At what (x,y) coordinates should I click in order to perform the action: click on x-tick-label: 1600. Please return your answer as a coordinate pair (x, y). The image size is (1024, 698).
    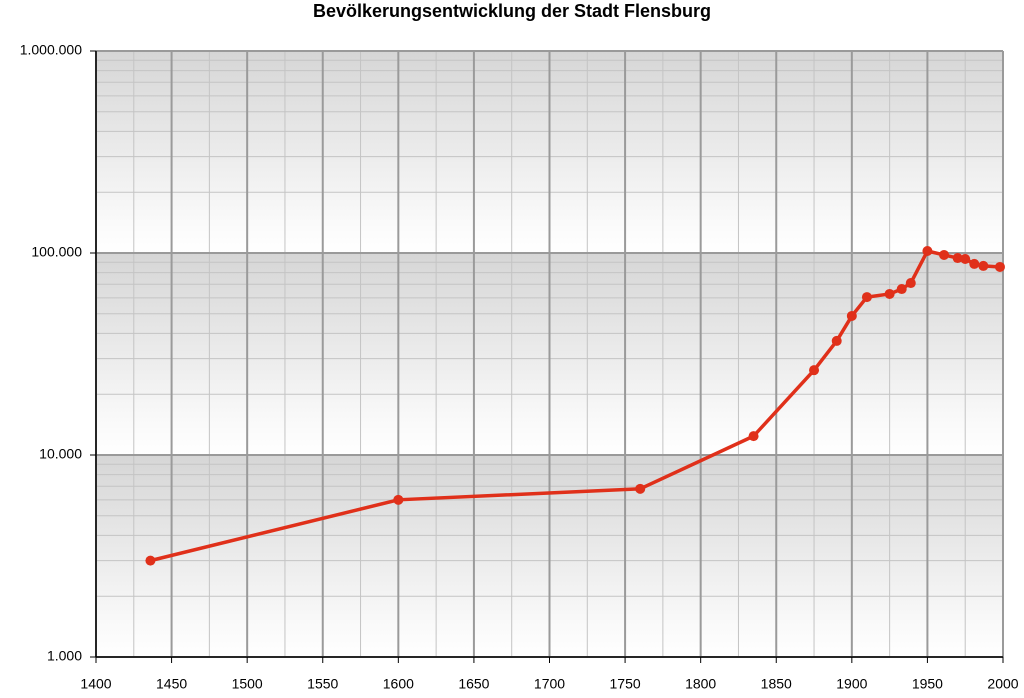
    Looking at the image, I should click on (398, 684).